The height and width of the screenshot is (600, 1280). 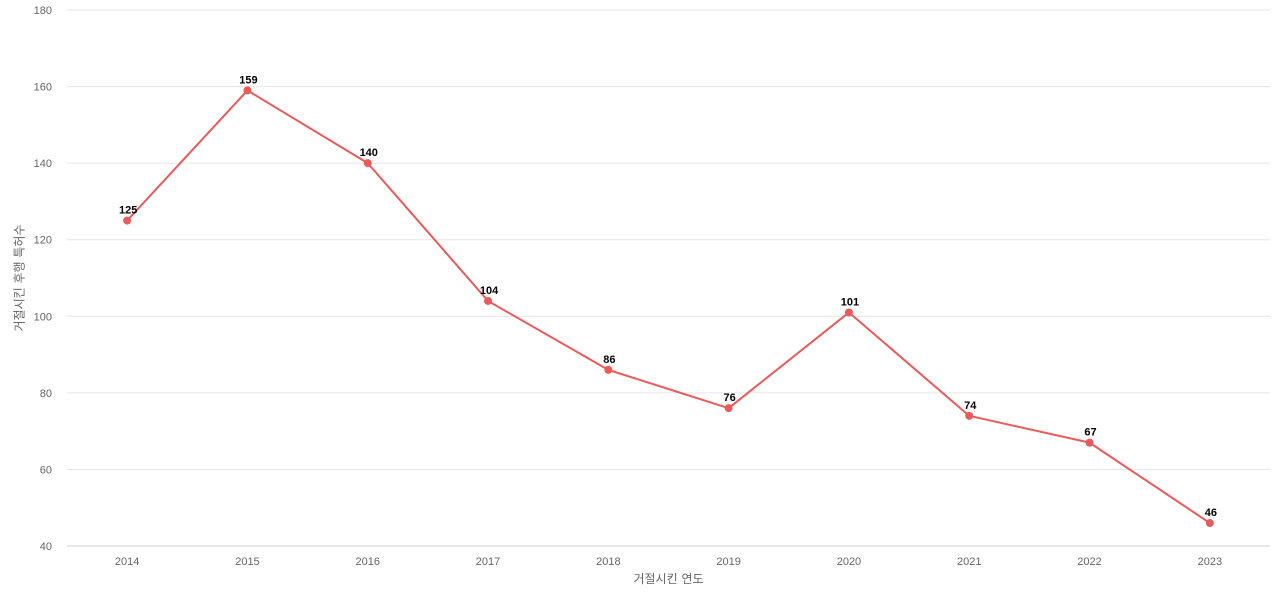 What do you see at coordinates (368, 562) in the screenshot?
I see `x-tick-label: 2016` at bounding box center [368, 562].